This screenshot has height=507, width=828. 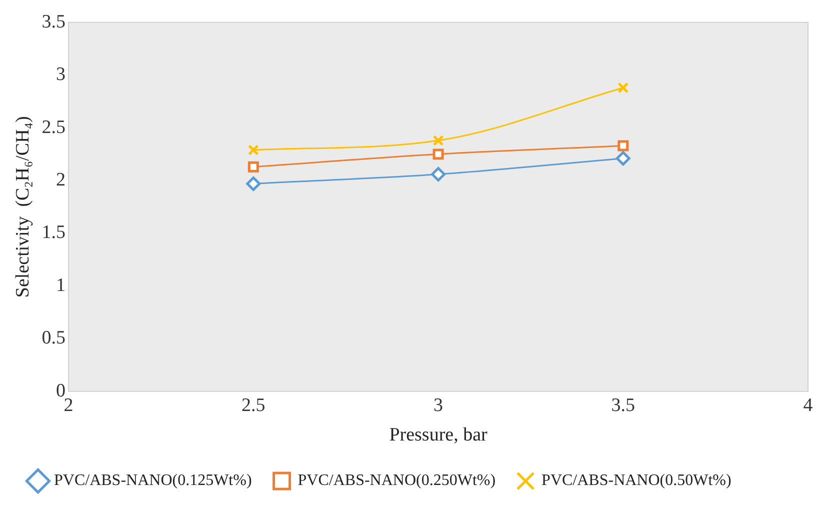 What do you see at coordinates (61, 391) in the screenshot?
I see `y-tick-label: 0` at bounding box center [61, 391].